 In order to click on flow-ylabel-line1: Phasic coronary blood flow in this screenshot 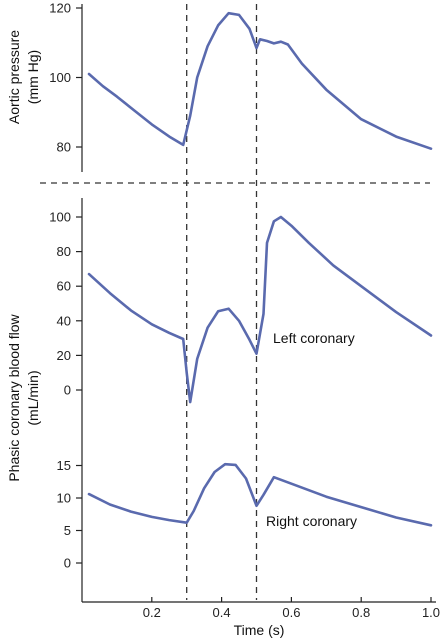, I will do `click(14, 397)`.